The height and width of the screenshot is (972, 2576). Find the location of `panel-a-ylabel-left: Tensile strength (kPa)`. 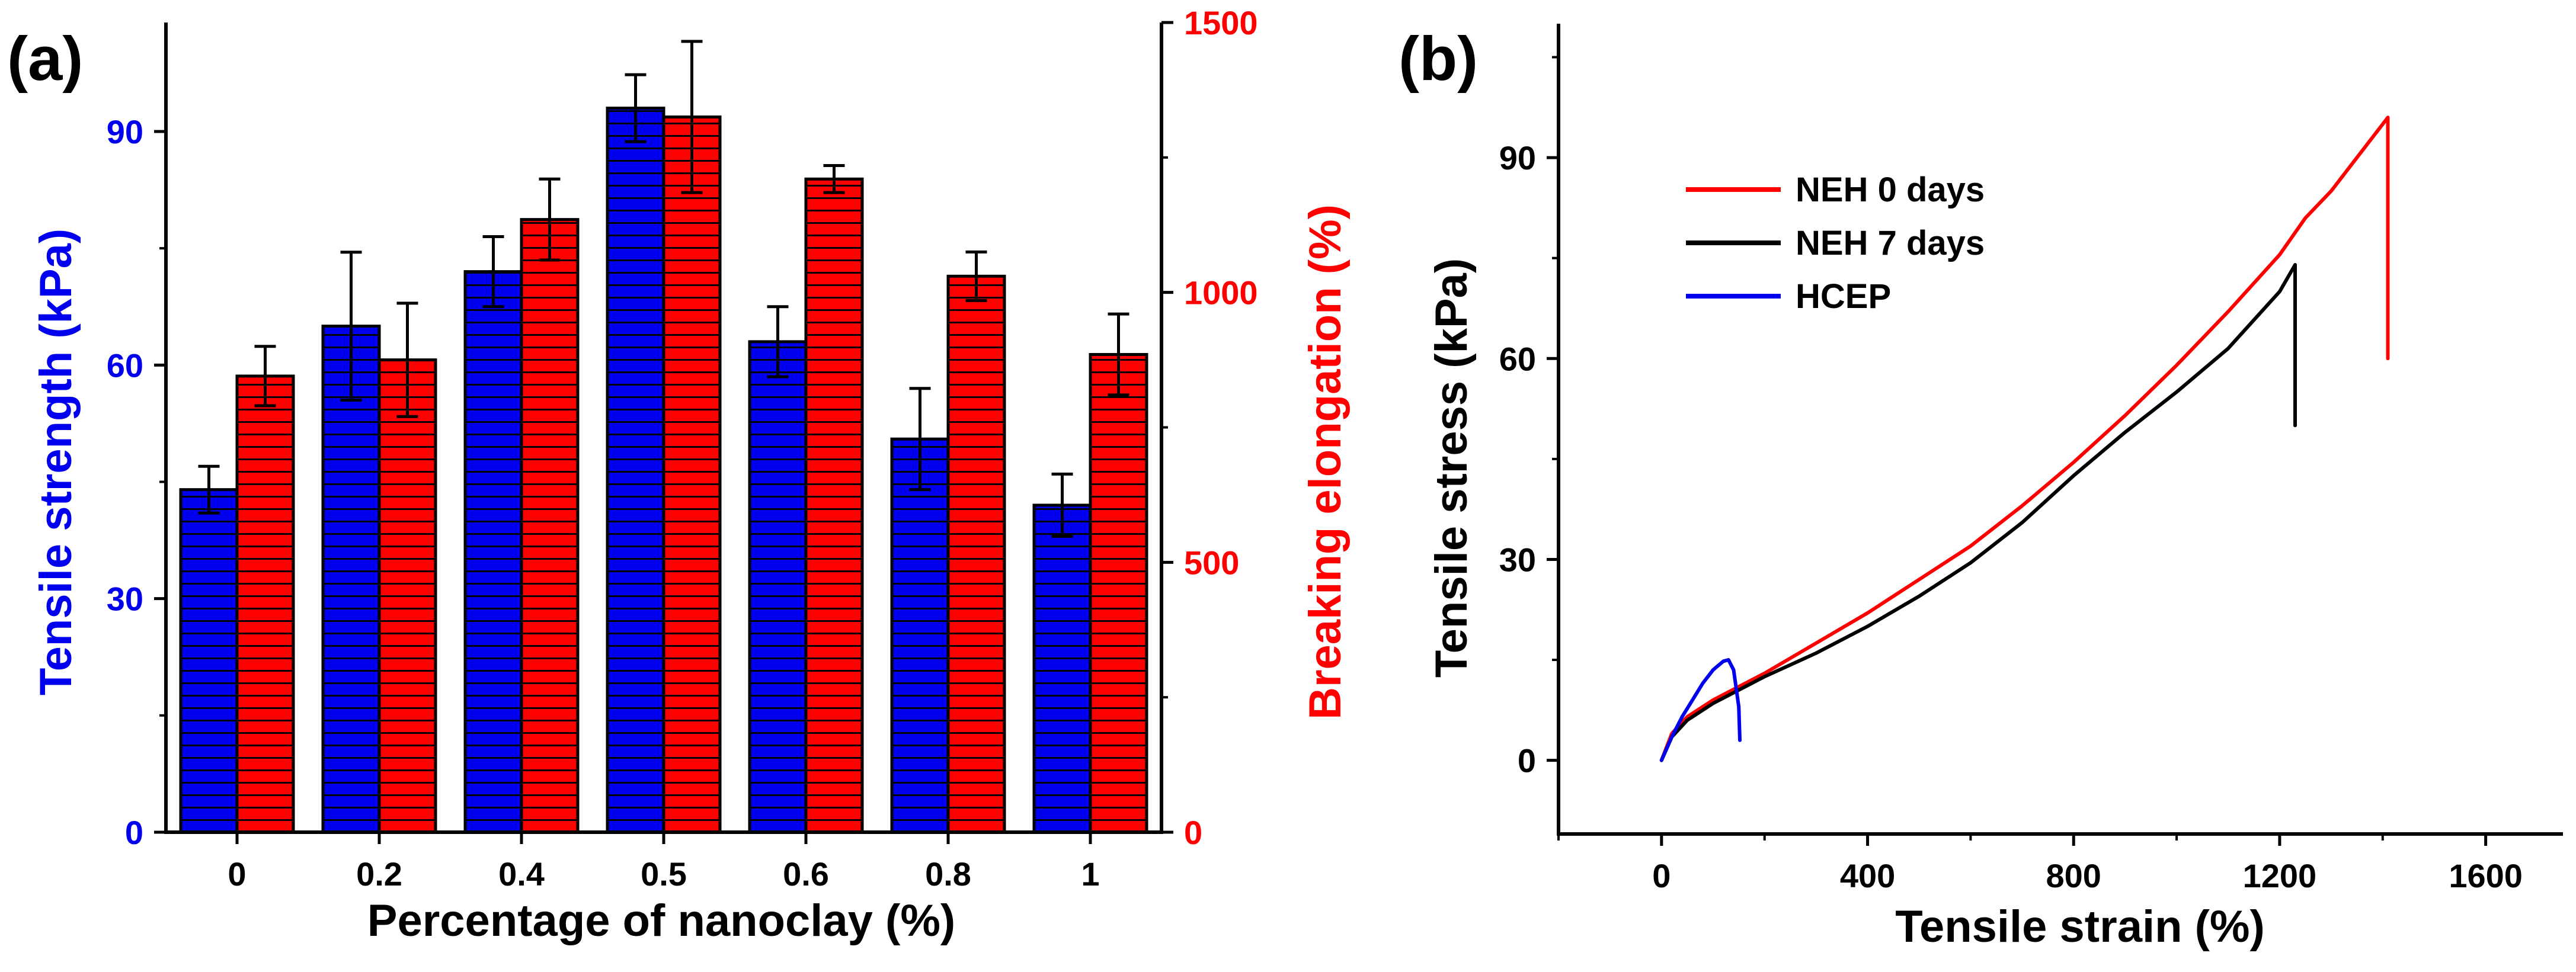

panel-a-ylabel-left: Tensile strength (kPa) is located at coordinates (56, 462).